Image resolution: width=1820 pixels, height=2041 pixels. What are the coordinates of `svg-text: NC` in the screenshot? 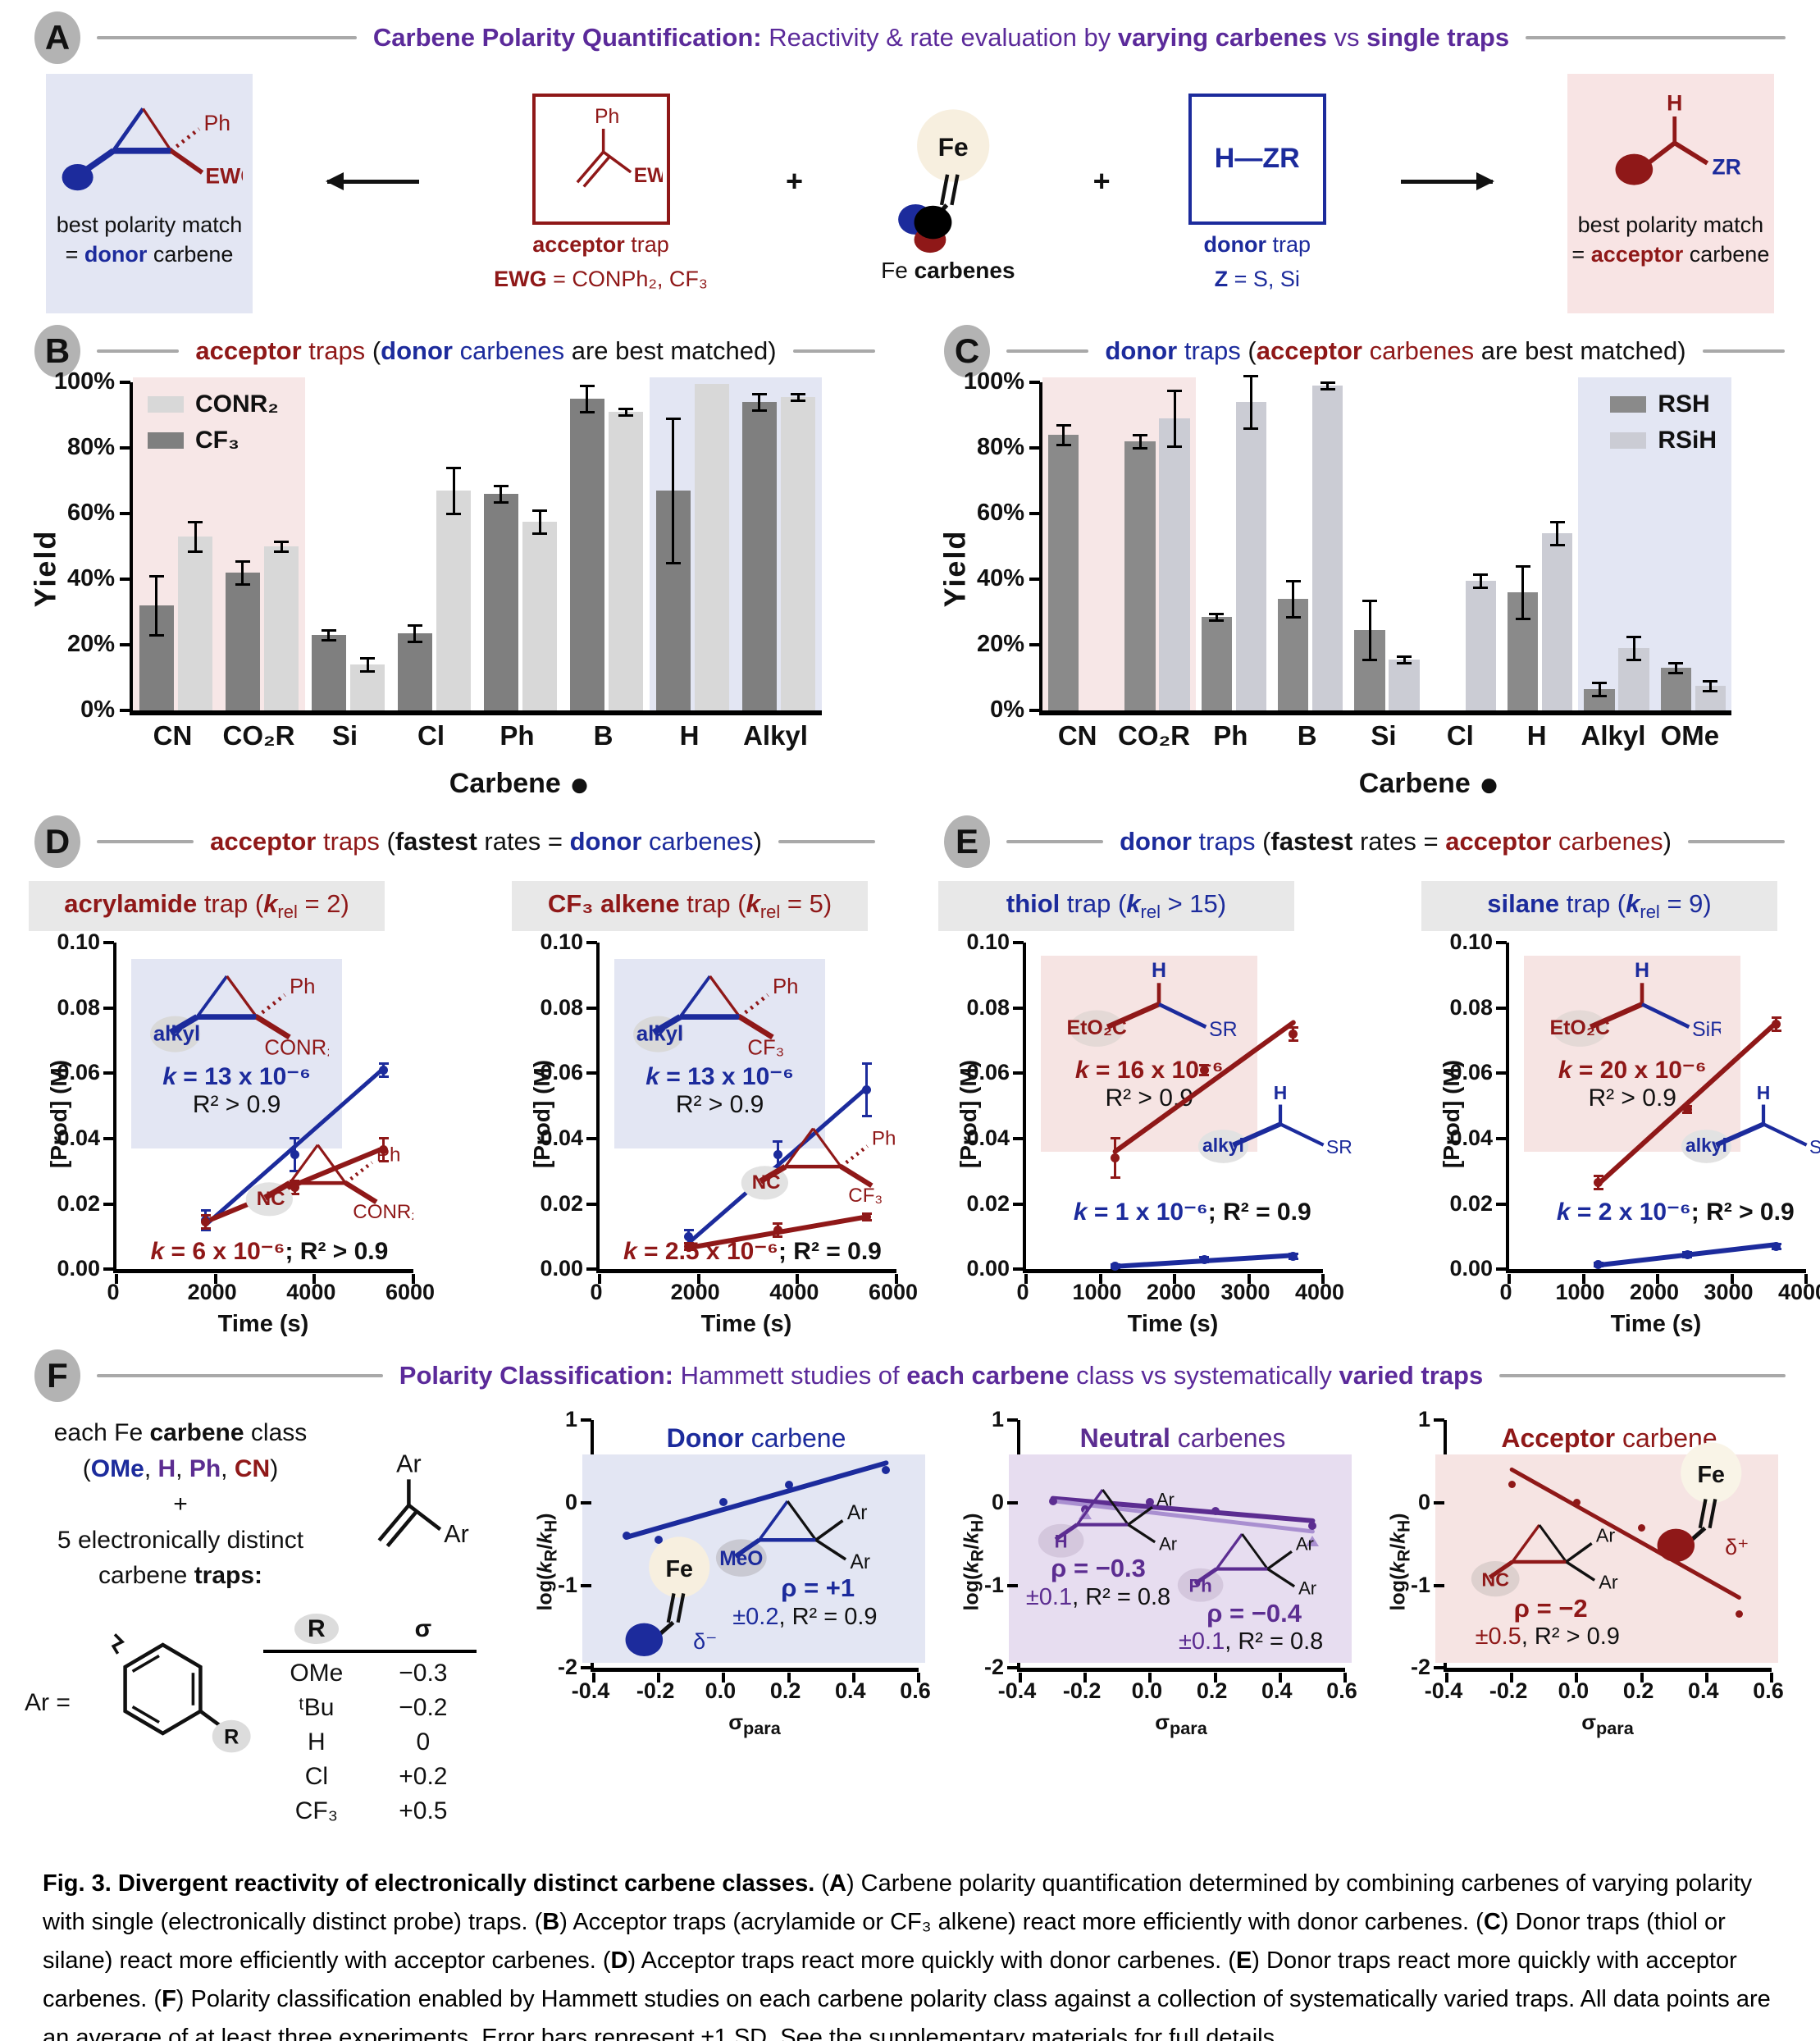 It's located at (271, 1199).